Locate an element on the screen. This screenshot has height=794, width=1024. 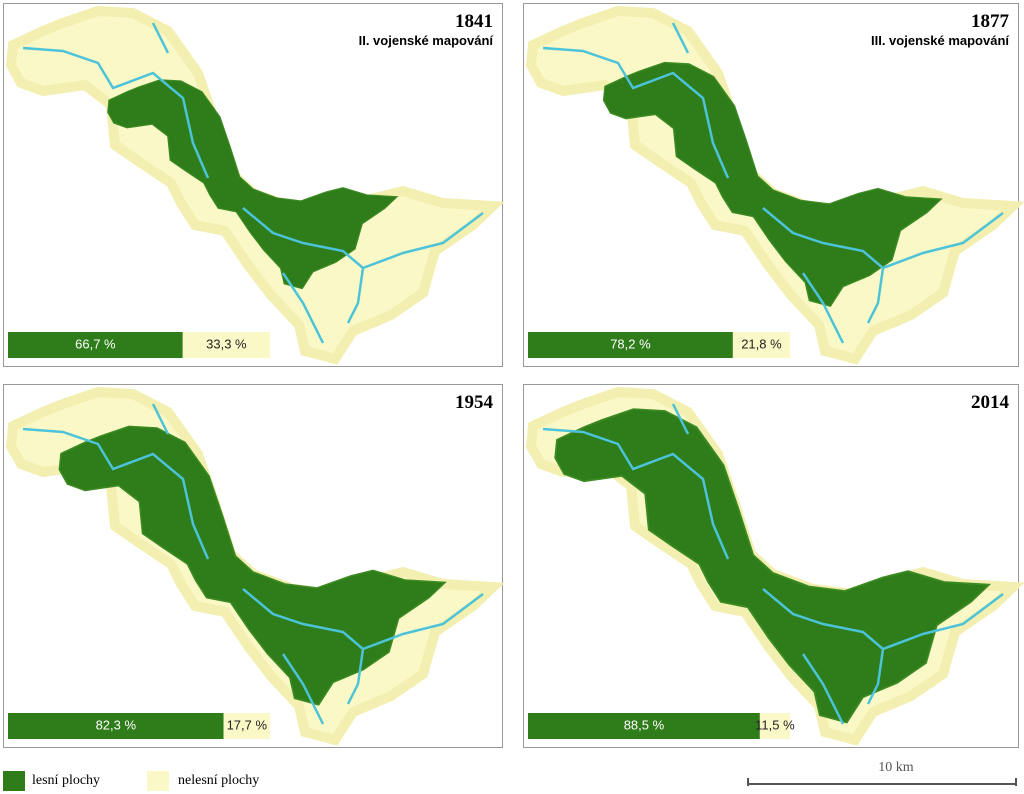
scale-bar: 10 km is located at coordinates (882, 773).